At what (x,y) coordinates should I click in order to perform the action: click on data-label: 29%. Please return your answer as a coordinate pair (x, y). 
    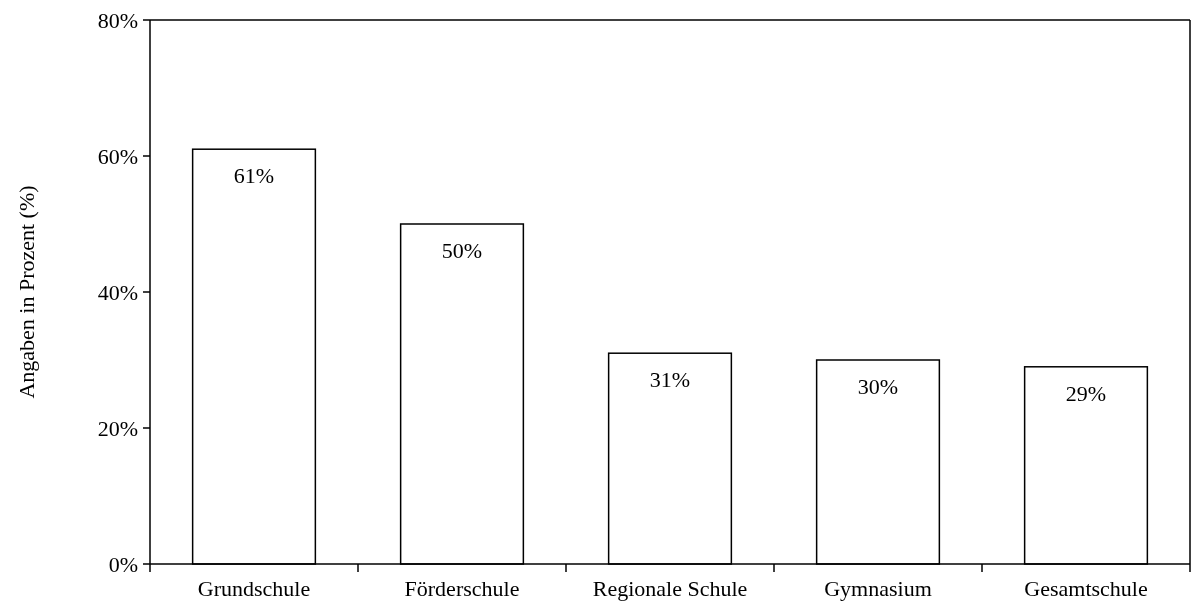
    Looking at the image, I should click on (1086, 393).